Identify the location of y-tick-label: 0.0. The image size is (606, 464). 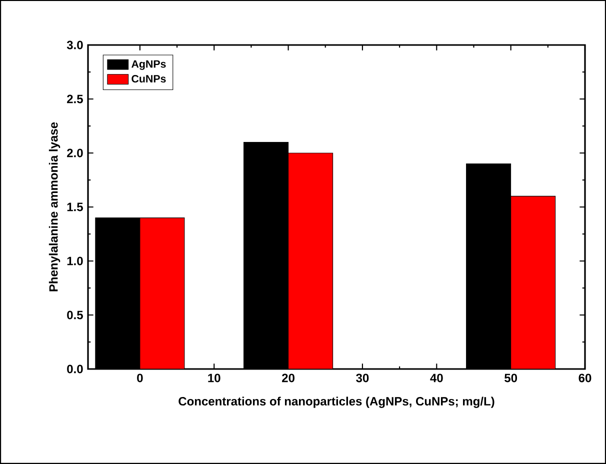
(75, 369).